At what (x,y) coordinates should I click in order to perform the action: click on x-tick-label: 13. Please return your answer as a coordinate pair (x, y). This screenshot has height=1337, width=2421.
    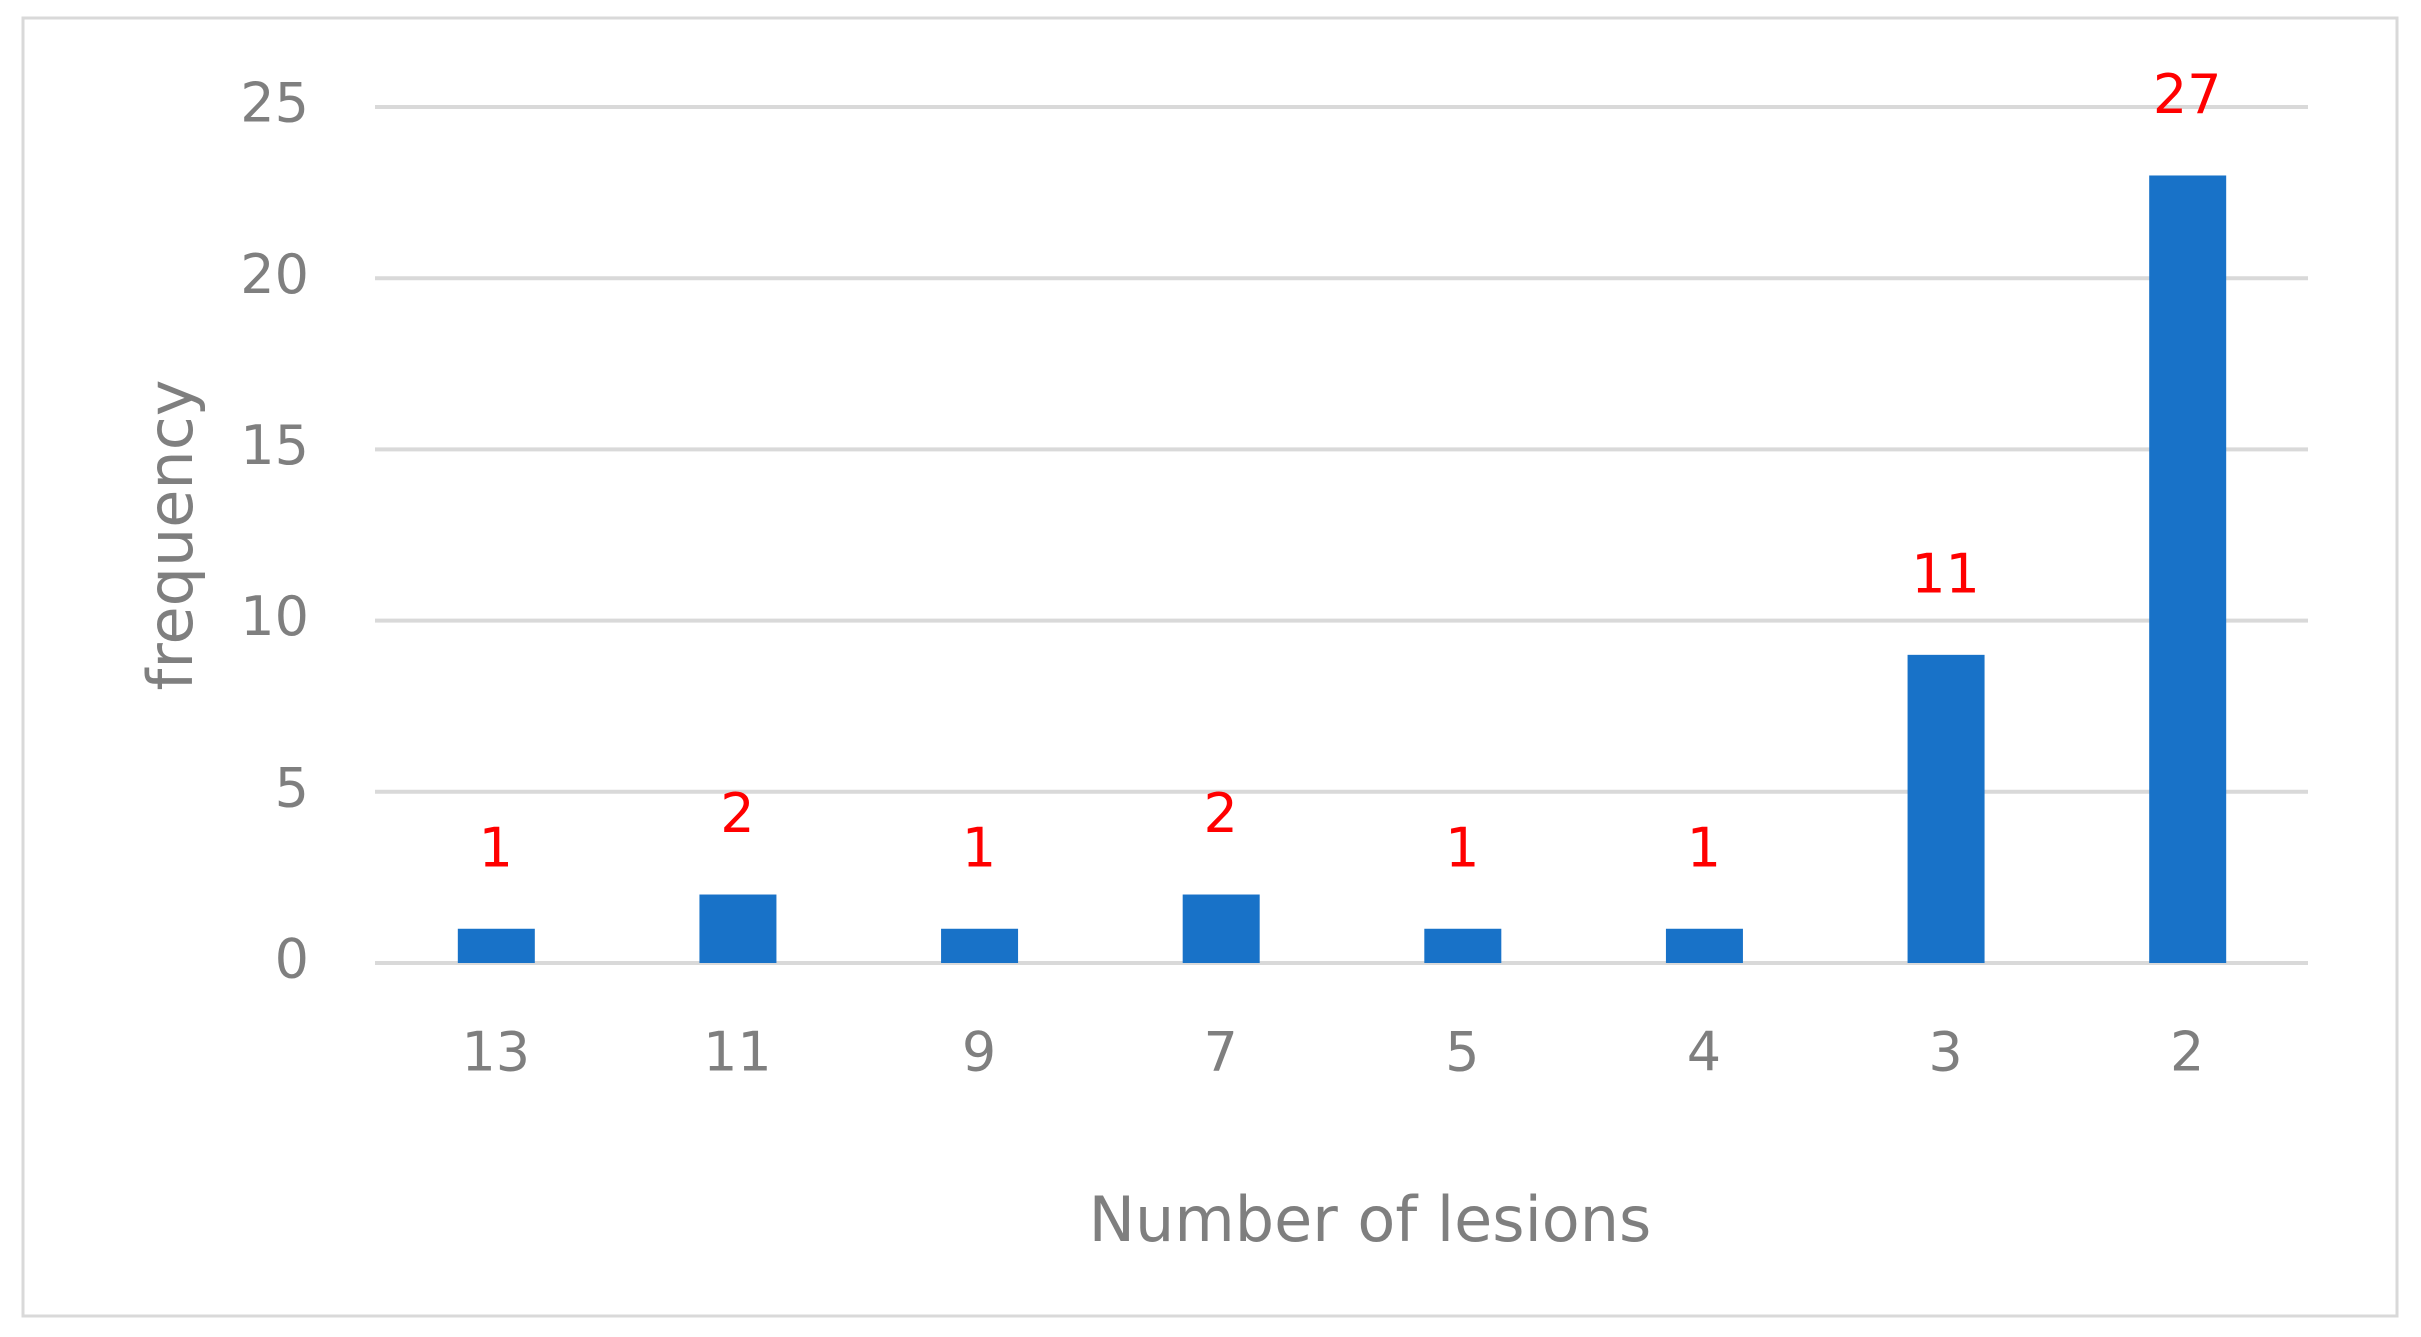
    Looking at the image, I should click on (495, 1052).